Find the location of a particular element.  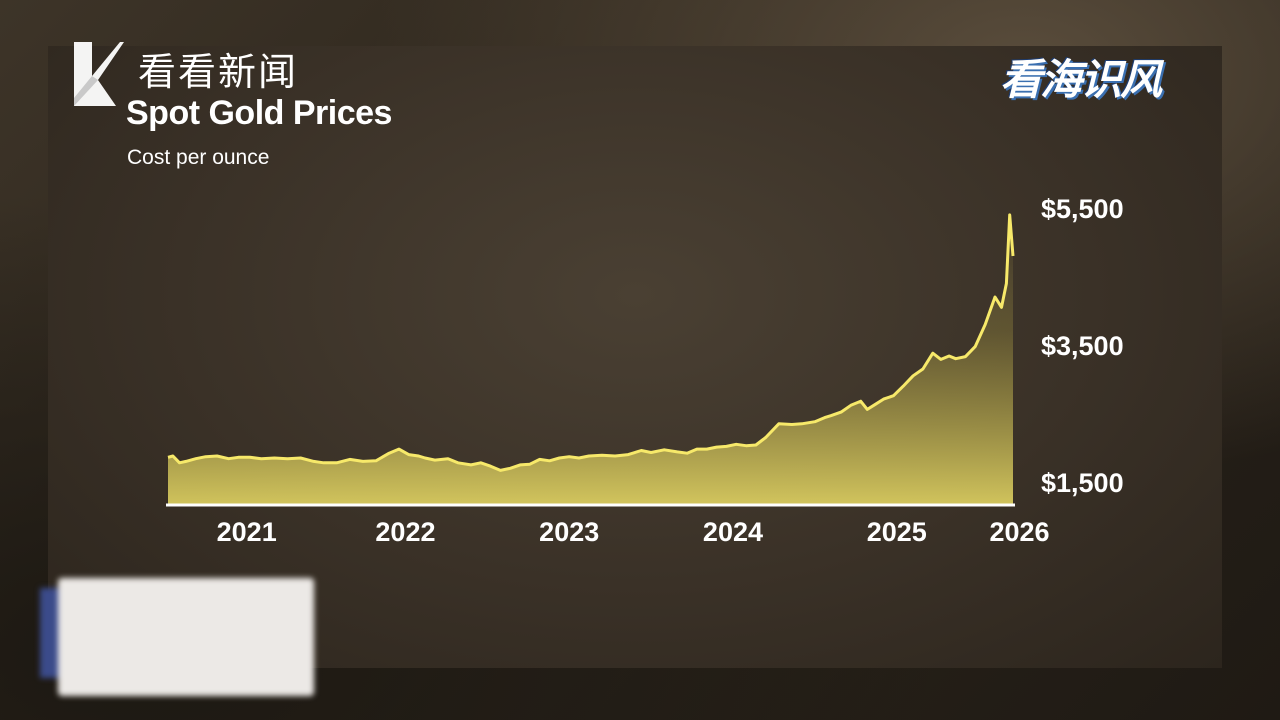

x-tick-label: 2026 is located at coordinates (1020, 532).